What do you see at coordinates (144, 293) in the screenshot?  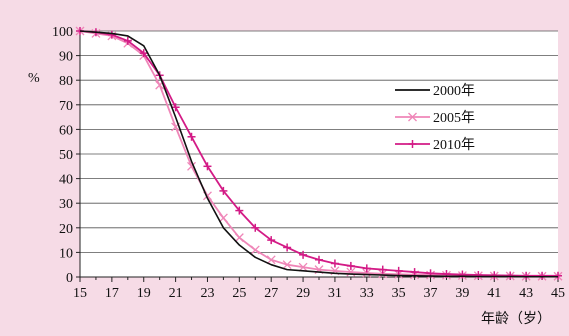 I see `x-tick-label-19: 19` at bounding box center [144, 293].